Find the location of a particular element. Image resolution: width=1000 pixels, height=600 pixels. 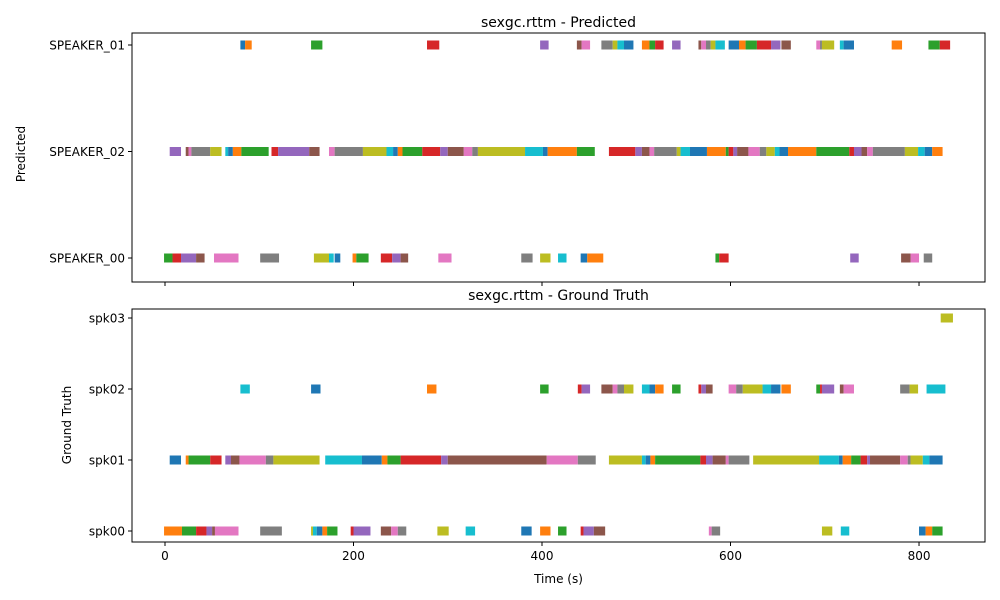

chart-title-ground-truth: sexgc.rttm - Ground Truth is located at coordinates (558, 296).